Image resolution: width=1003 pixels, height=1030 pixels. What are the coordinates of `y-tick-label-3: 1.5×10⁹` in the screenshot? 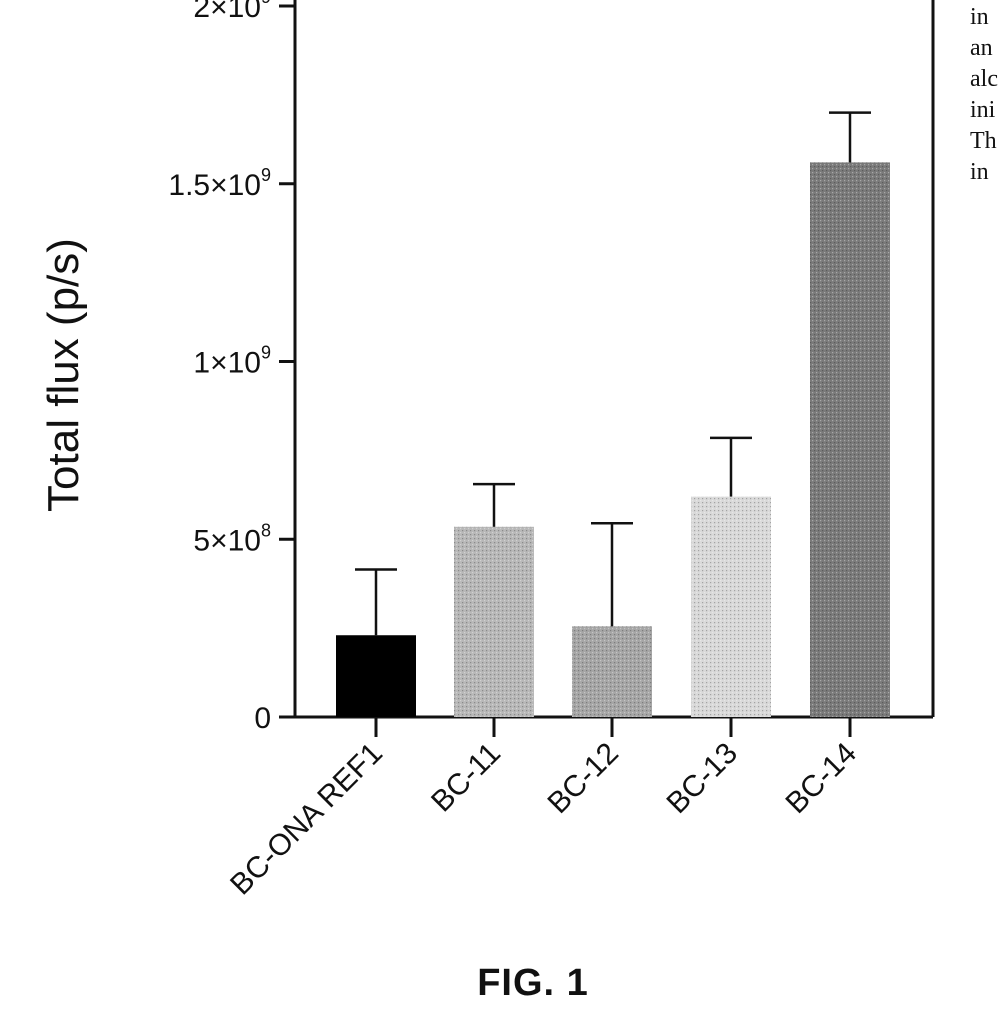 It's located at (219, 183).